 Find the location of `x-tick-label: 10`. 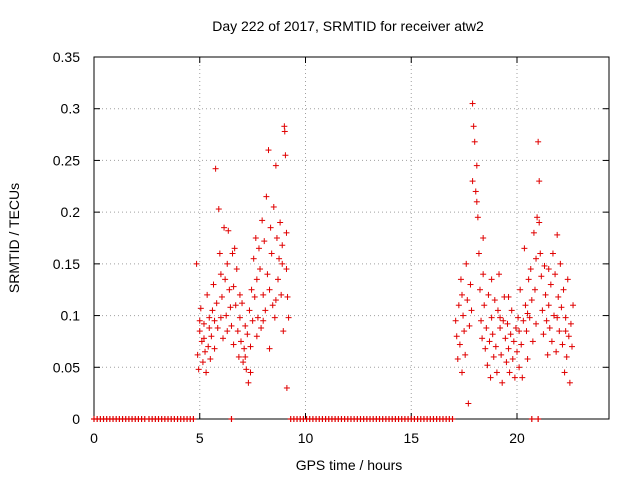

x-tick-label: 10 is located at coordinates (306, 438).